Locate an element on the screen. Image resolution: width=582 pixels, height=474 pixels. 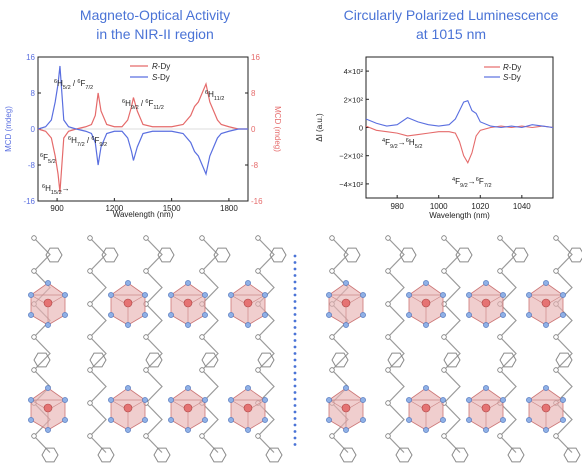
mcd-legend-label-suffix: -Dy is located at coordinates (163, 77).